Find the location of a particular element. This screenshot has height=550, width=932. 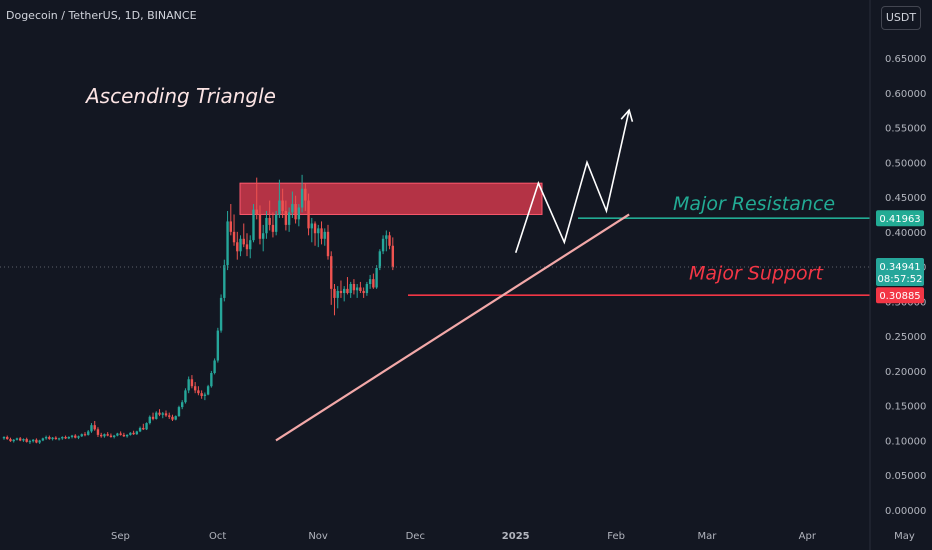

y-tick-label: 0.00000 is located at coordinates (905, 511).